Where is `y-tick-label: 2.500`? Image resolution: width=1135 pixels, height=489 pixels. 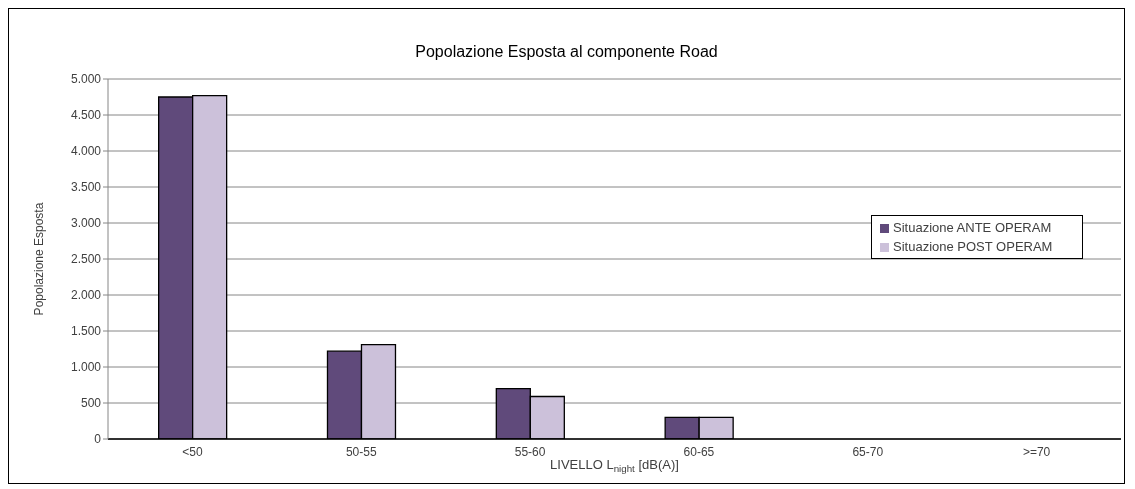 y-tick-label: 2.500 is located at coordinates (86, 259).